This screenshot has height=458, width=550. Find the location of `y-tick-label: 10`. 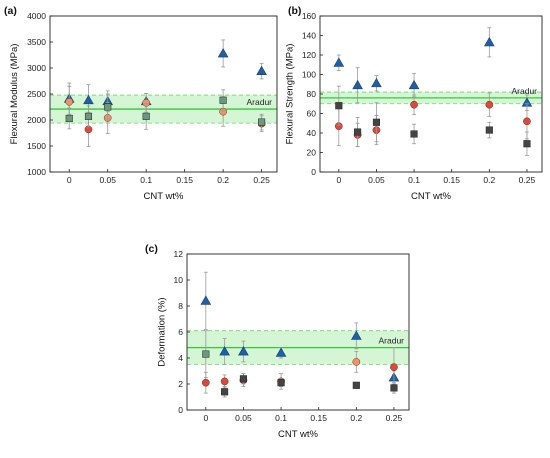

y-tick-label: 10 is located at coordinates (179, 280).